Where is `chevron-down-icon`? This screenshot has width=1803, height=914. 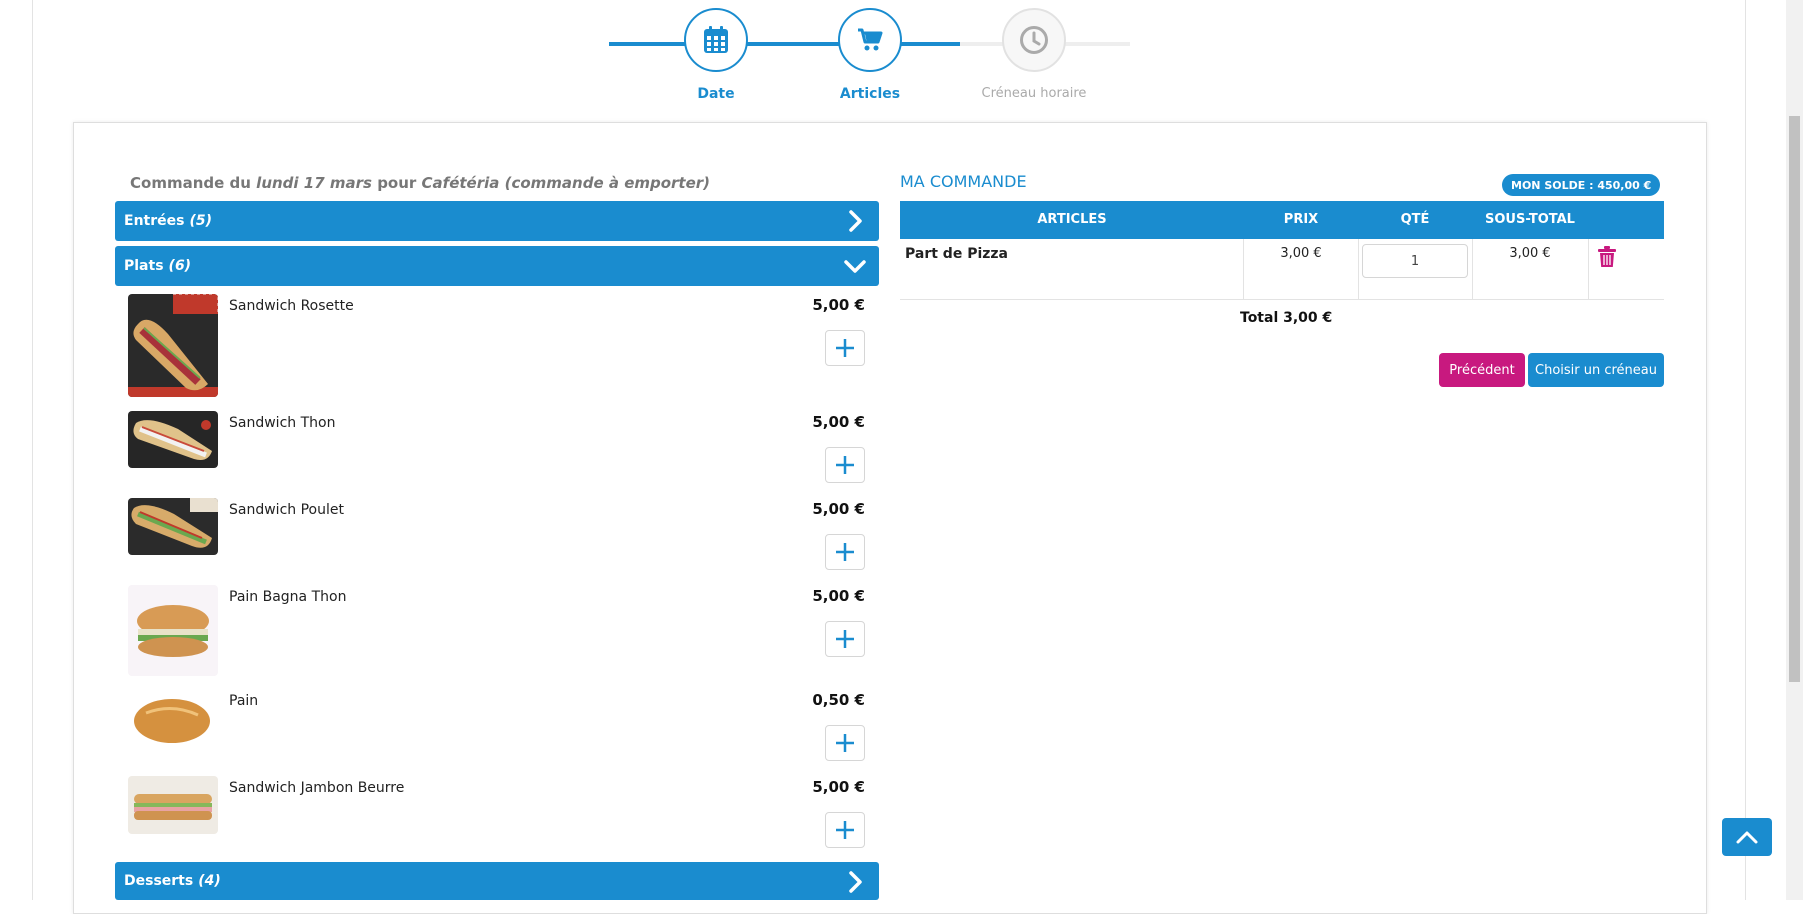
chevron-down-icon is located at coordinates (855, 266).